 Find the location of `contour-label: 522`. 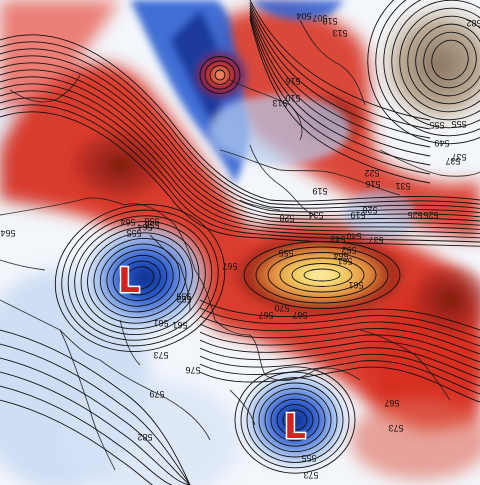

contour-label: 522 is located at coordinates (371, 173).